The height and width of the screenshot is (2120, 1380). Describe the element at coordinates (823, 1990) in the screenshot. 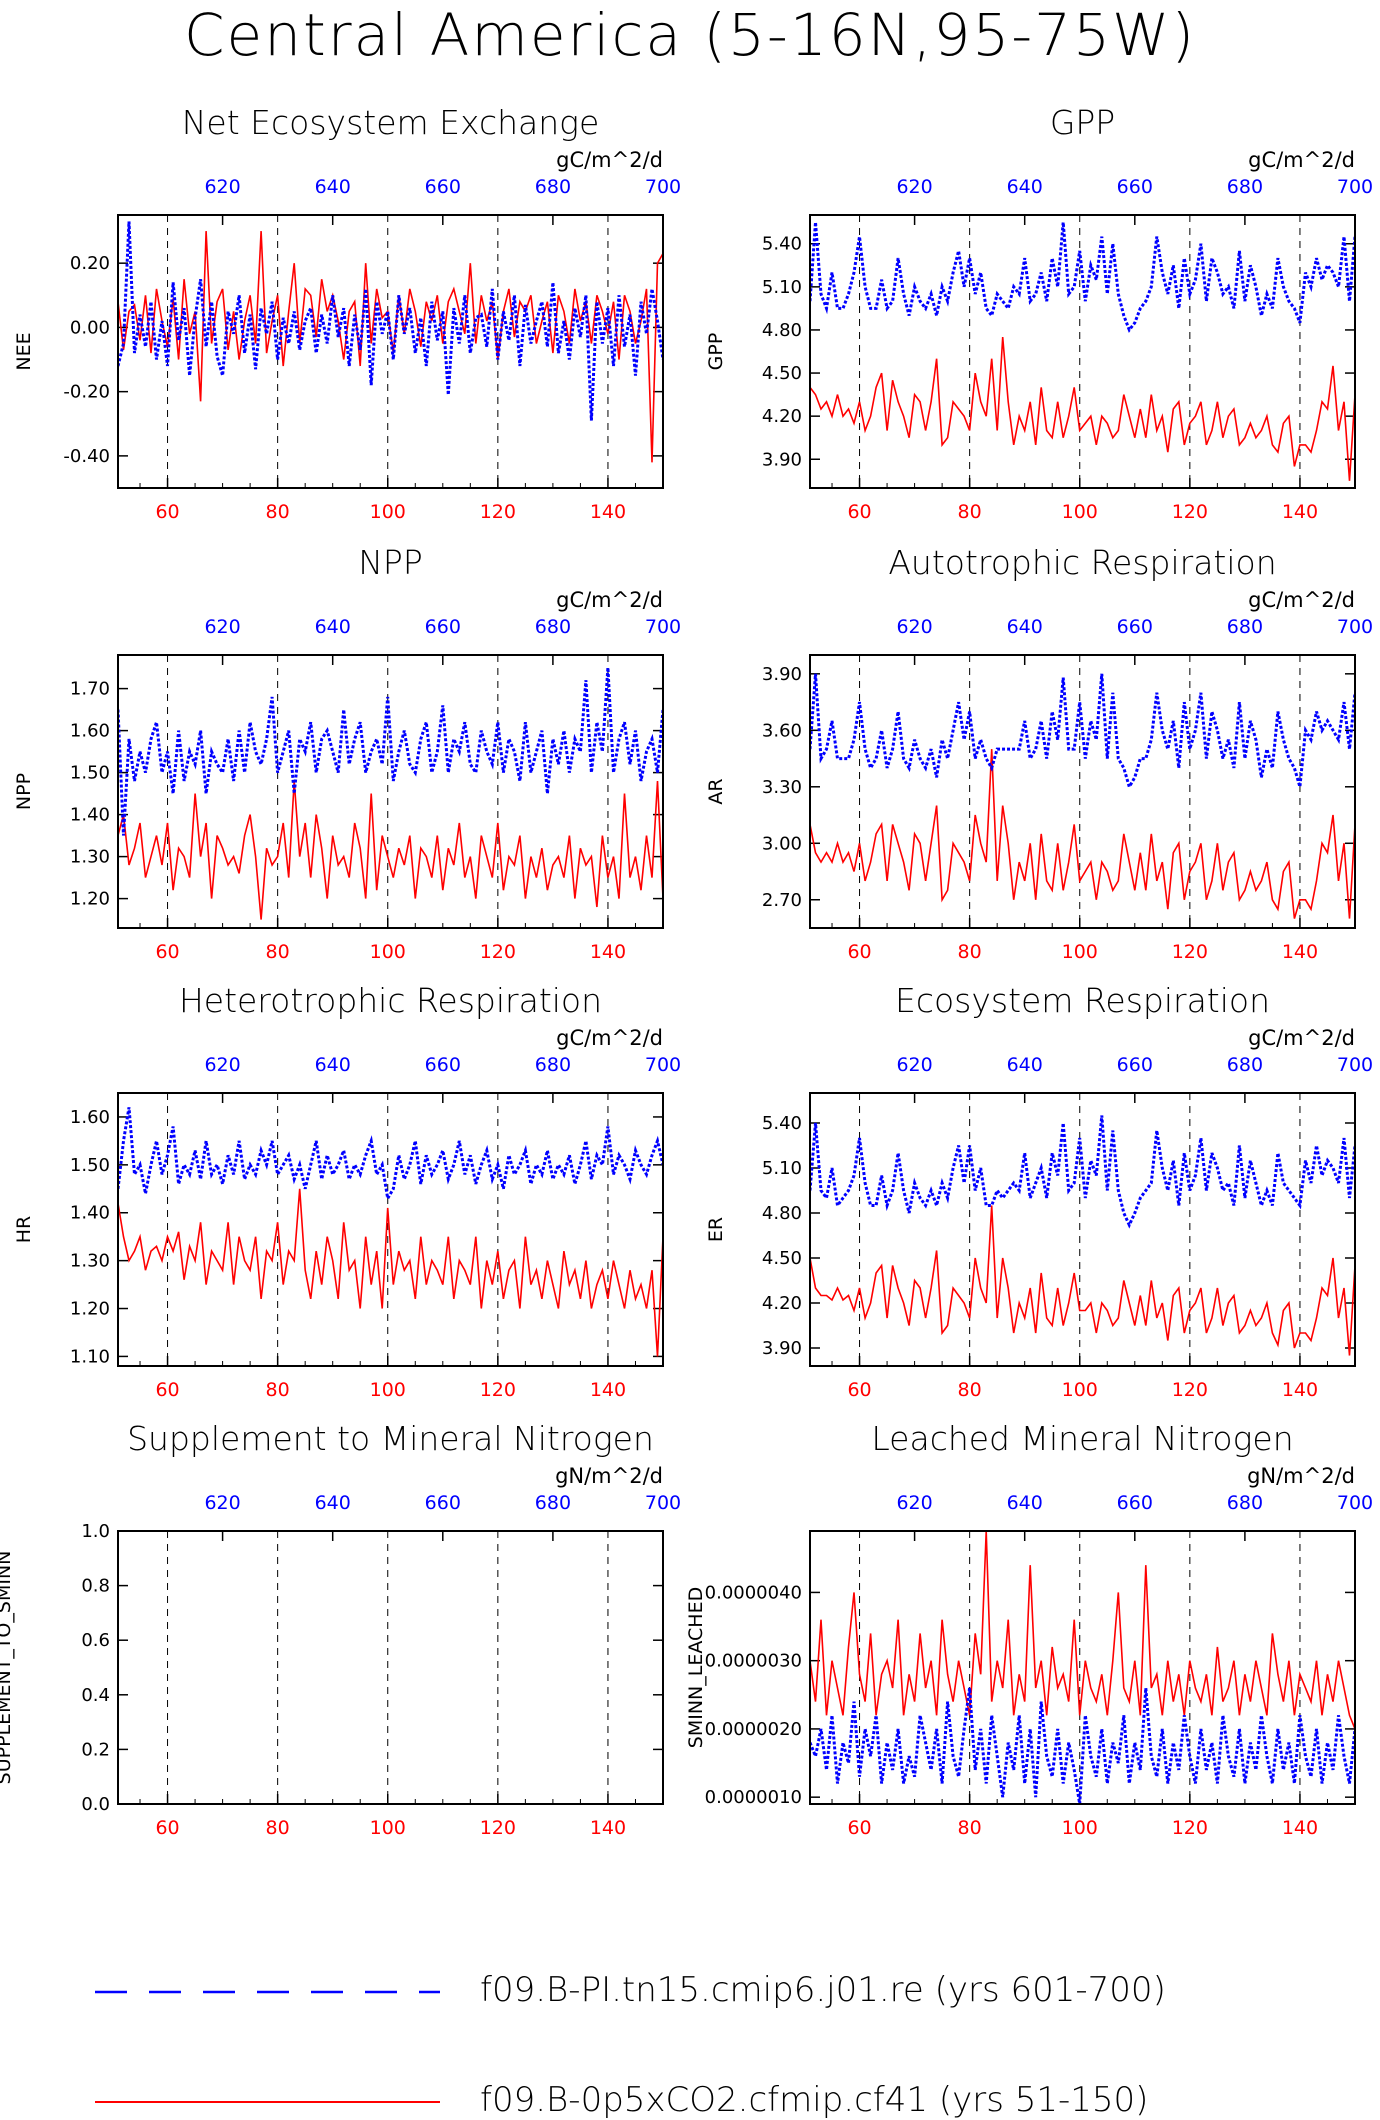

I see `legend-label-blue: f09.B-PI.tn15.cmip6.j01.re (yrs 601-700)` at that location.